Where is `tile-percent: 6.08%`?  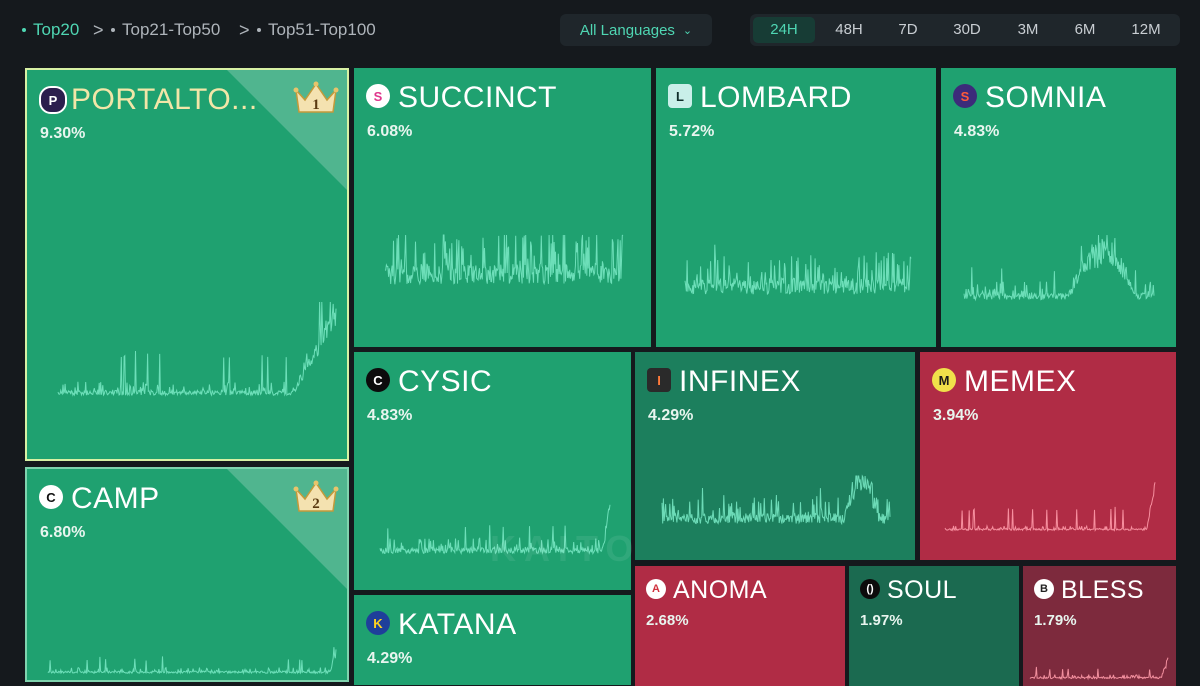 tile-percent: 6.08% is located at coordinates (390, 131).